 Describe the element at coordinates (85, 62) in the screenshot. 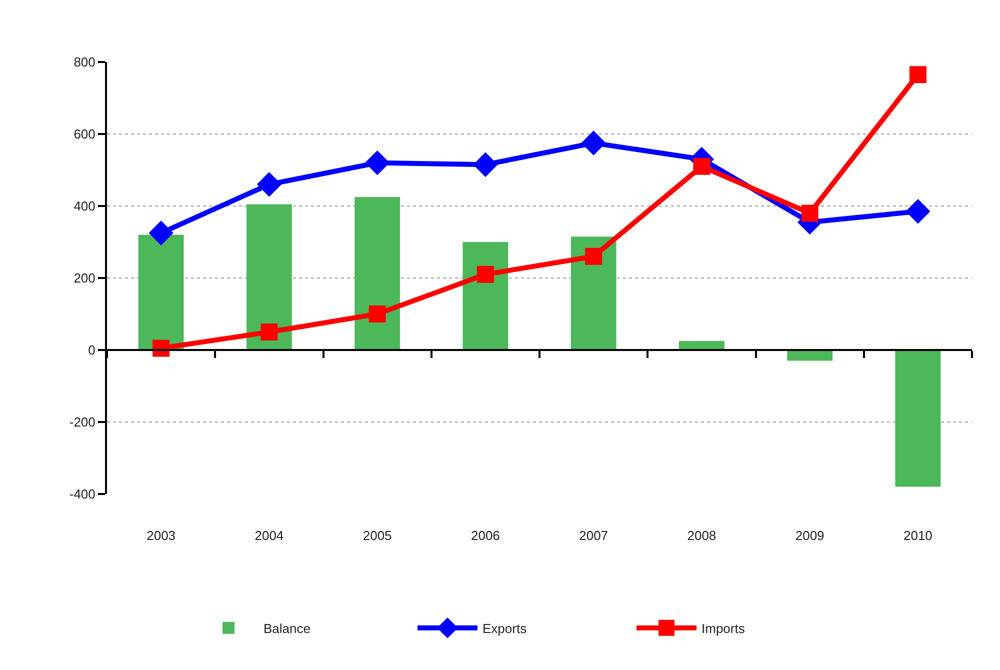

I see `y-tick-label: 800` at that location.